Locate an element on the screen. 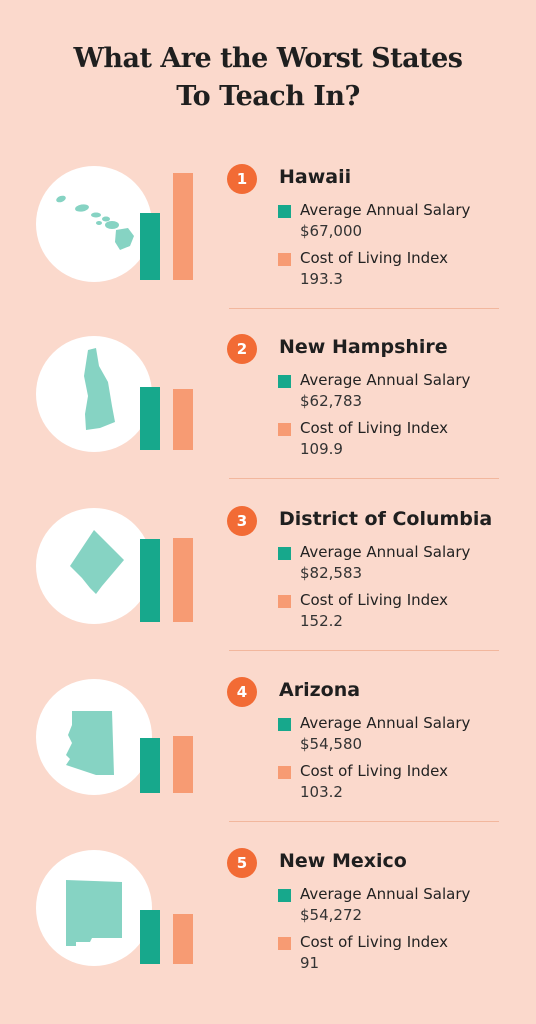 The width and height of the screenshot is (536, 1024). state-name: Arizona is located at coordinates (320, 690).